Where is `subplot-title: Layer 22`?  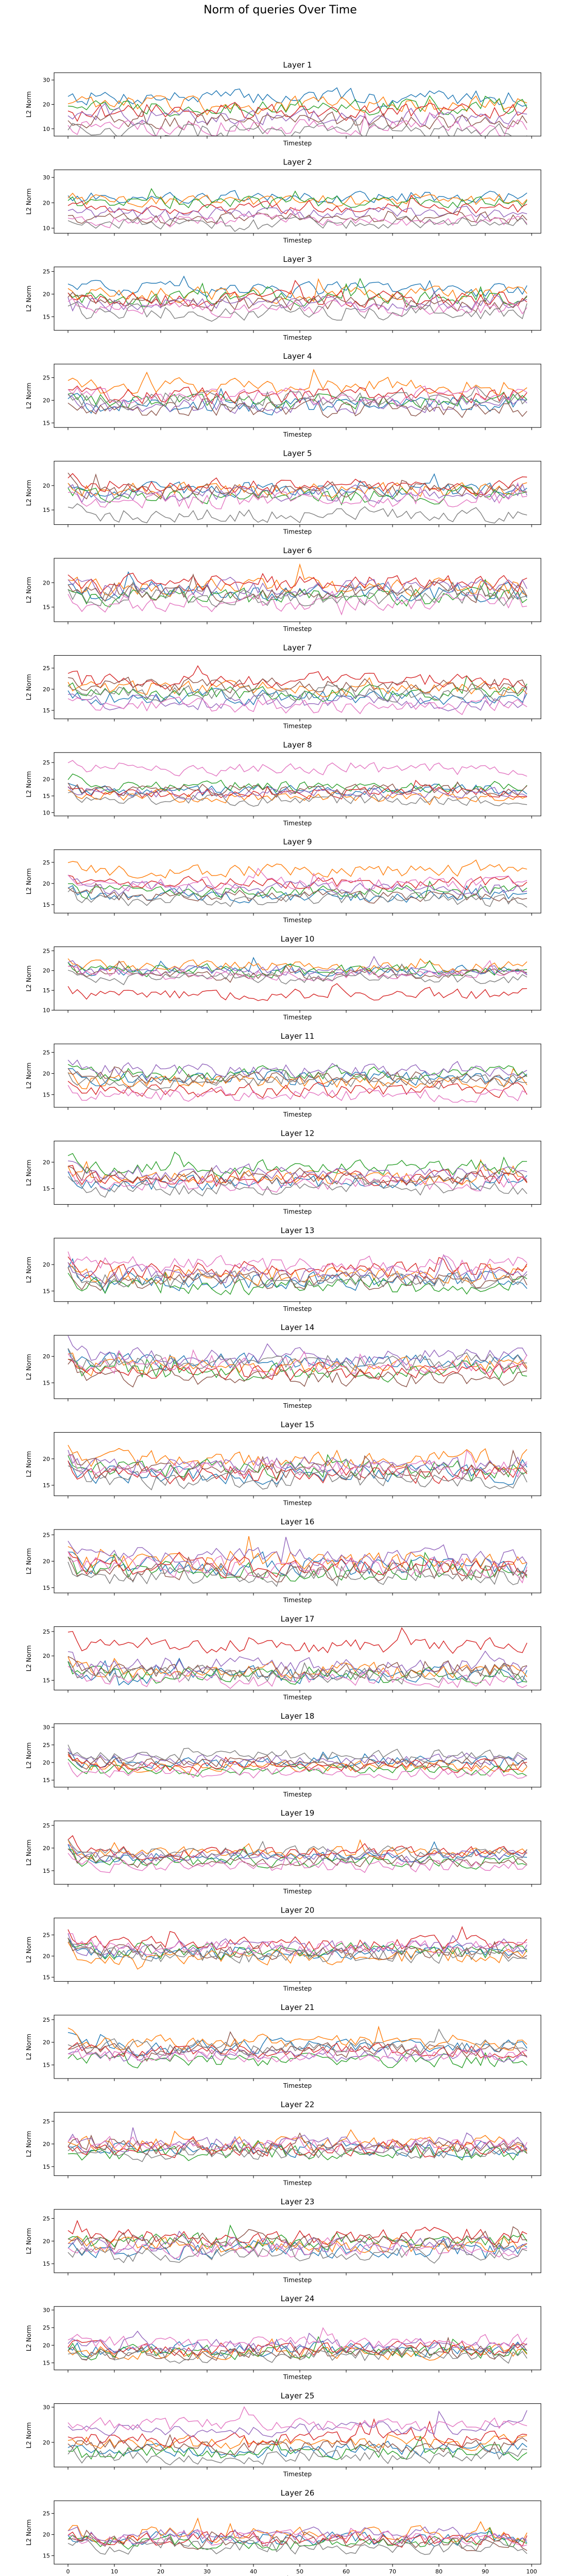 subplot-title: Layer 22 is located at coordinates (298, 2105).